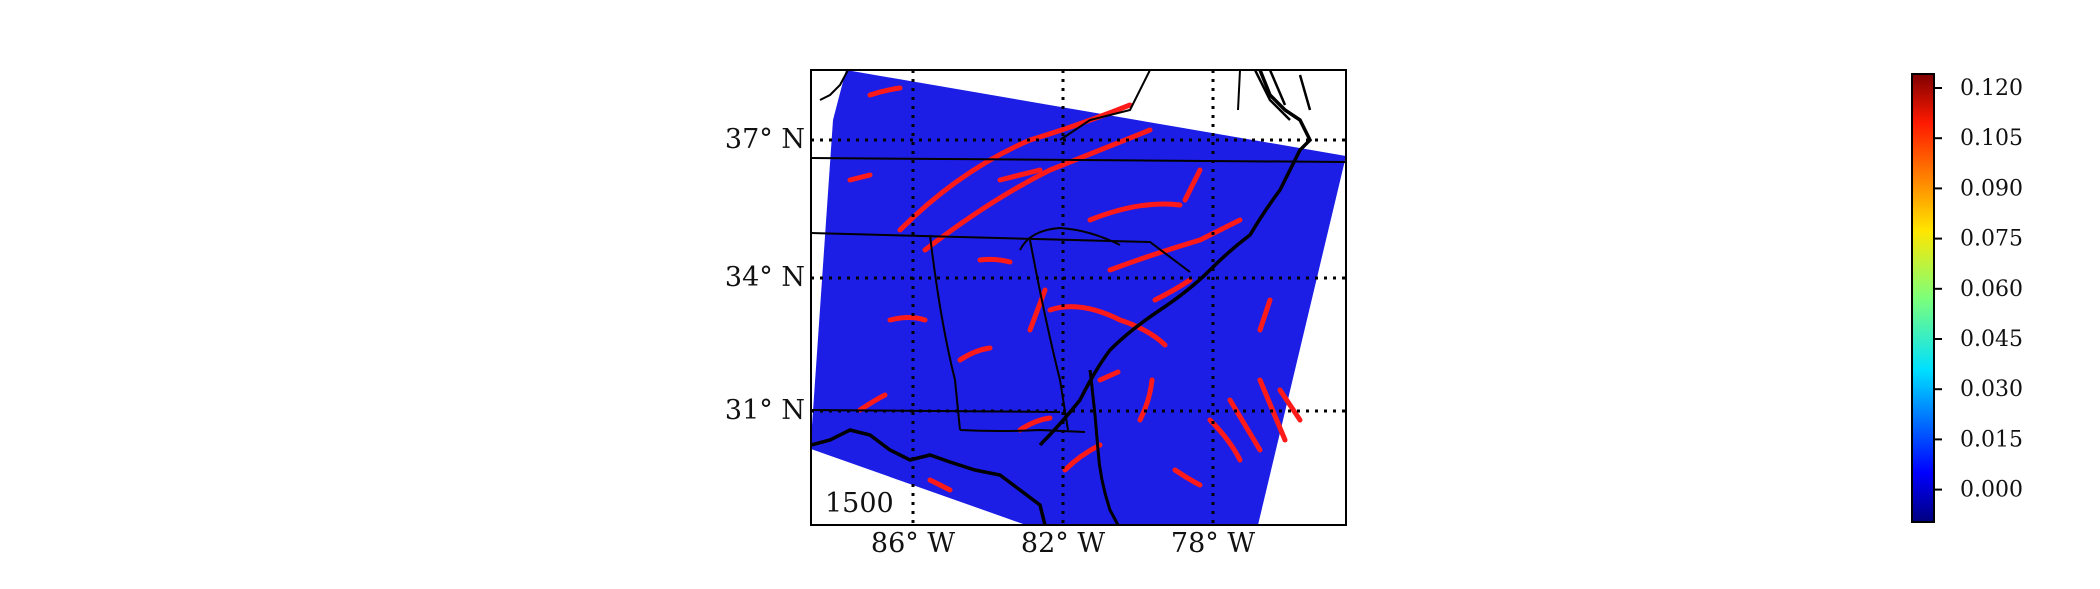 The image size is (2100, 589). I want to click on colorbar-tick-label: 0.060, so click(1991, 289).